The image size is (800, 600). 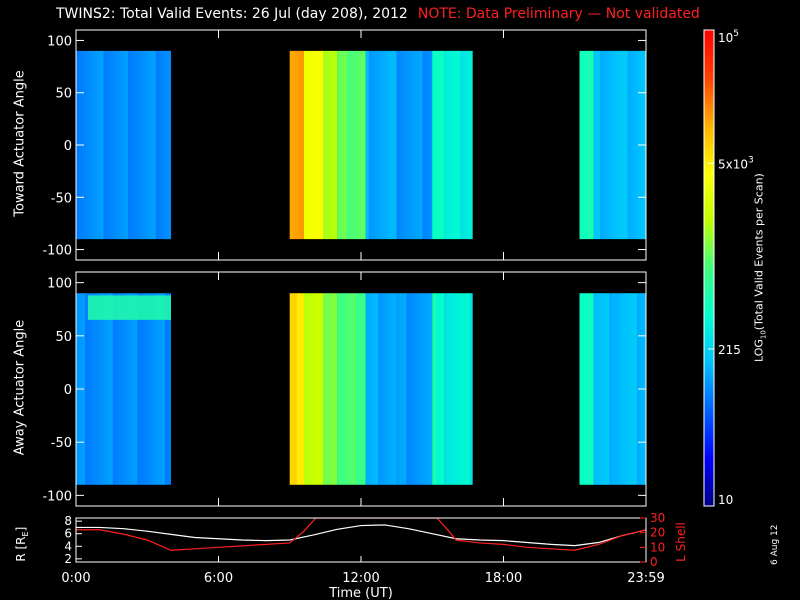 I want to click on r-distance-line, so click(x=361, y=535).